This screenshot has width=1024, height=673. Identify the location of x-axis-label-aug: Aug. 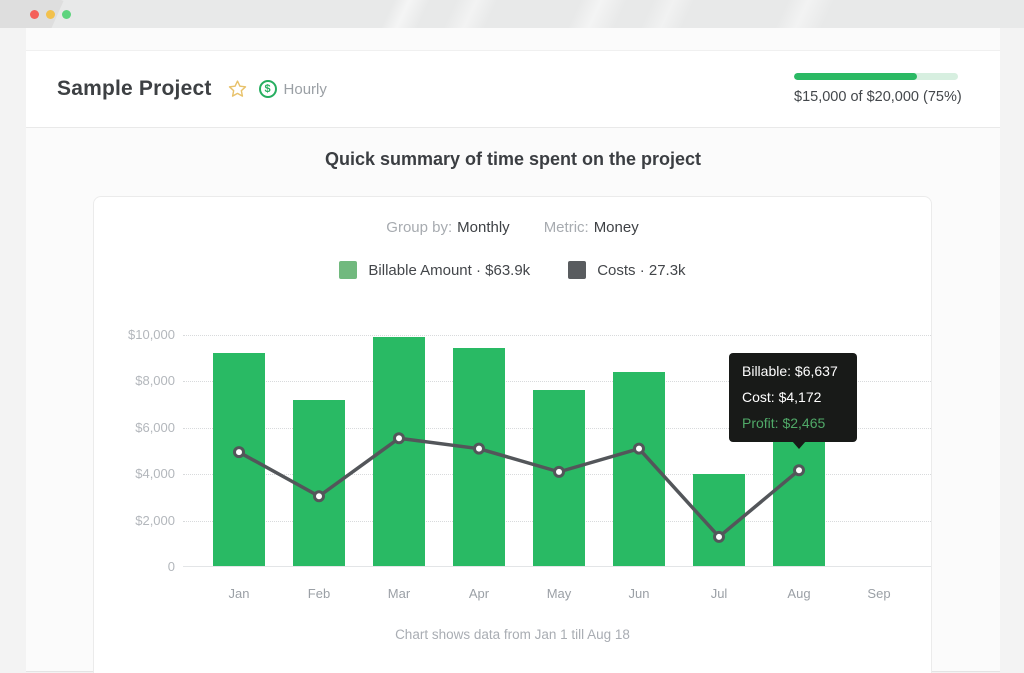
(799, 593).